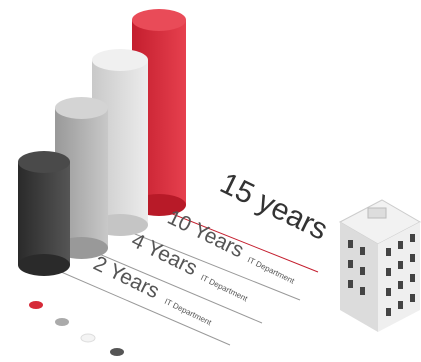 The width and height of the screenshot is (421, 362). What do you see at coordinates (152, 290) in the screenshot?
I see `label-2-years: 2 Years IT Department` at bounding box center [152, 290].